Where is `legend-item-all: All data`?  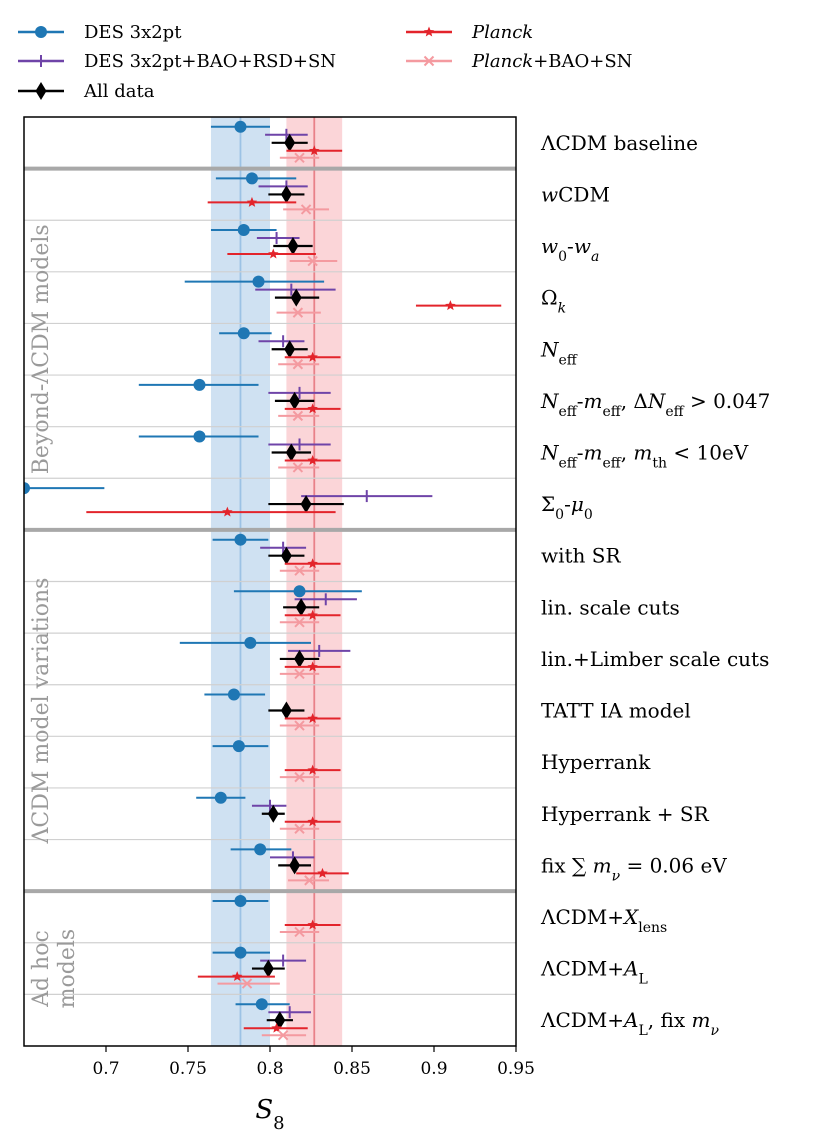
legend-item-all: All data is located at coordinates (86, 91).